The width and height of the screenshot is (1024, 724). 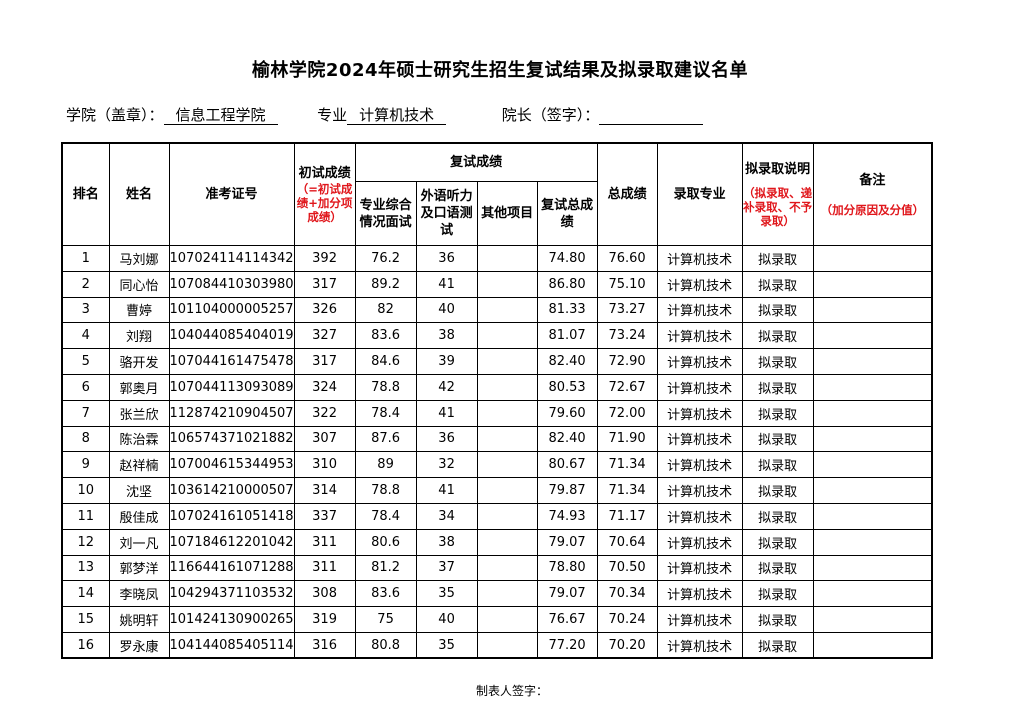 What do you see at coordinates (85, 284) in the screenshot?
I see `cell-rank: 2` at bounding box center [85, 284].